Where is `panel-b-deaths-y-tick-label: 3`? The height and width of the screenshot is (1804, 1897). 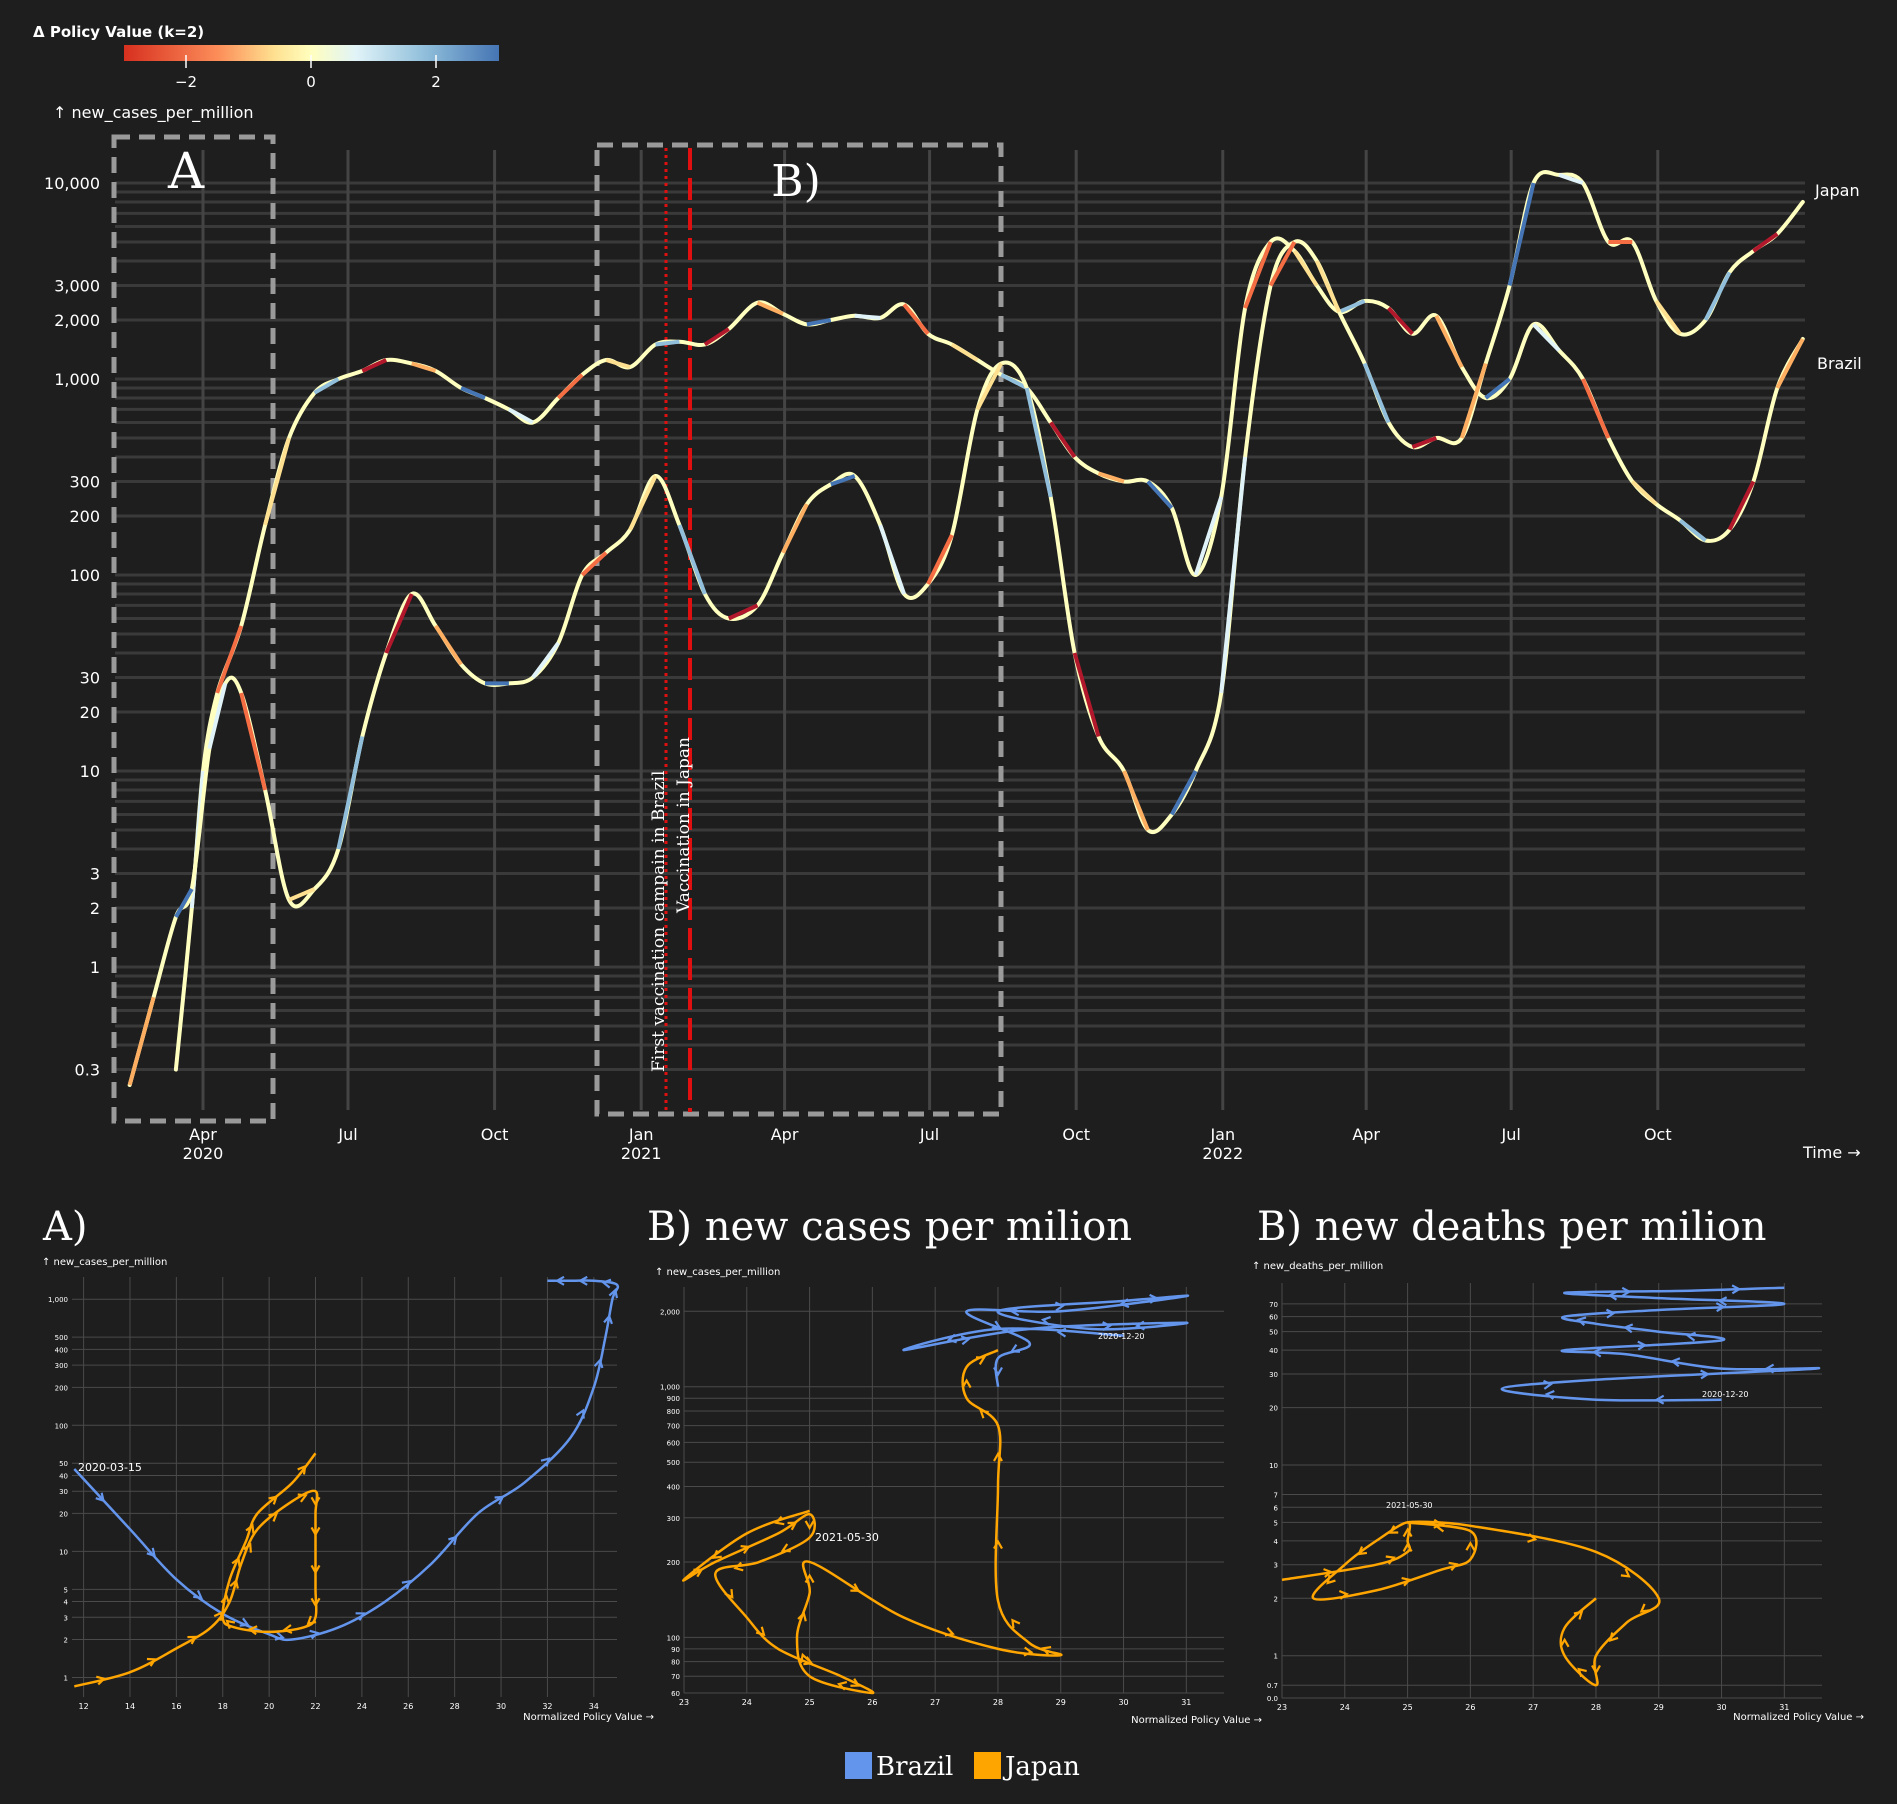
panel-b-deaths-y-tick-label: 3 is located at coordinates (1276, 1566).